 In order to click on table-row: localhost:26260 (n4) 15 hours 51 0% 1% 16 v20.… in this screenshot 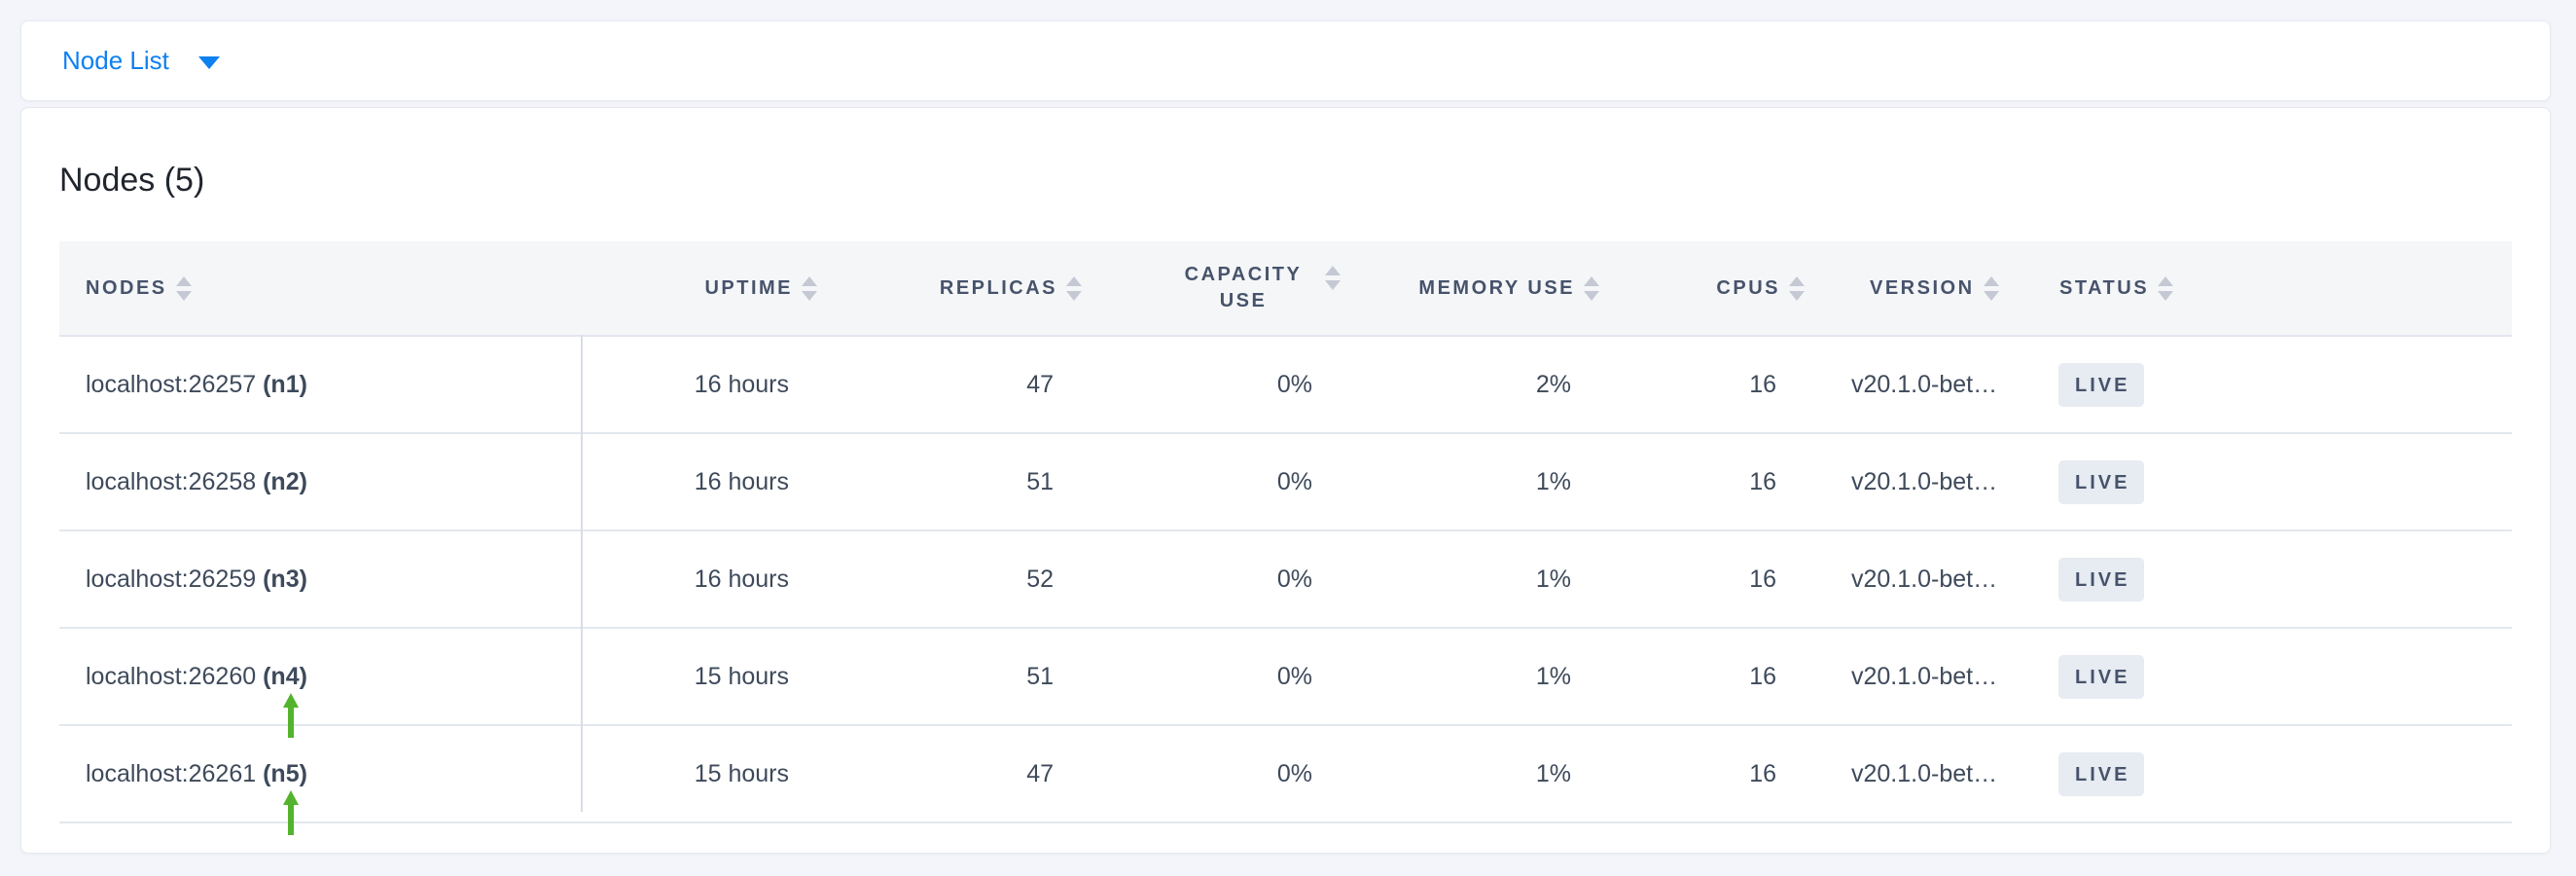, I will do `click(1285, 683)`.